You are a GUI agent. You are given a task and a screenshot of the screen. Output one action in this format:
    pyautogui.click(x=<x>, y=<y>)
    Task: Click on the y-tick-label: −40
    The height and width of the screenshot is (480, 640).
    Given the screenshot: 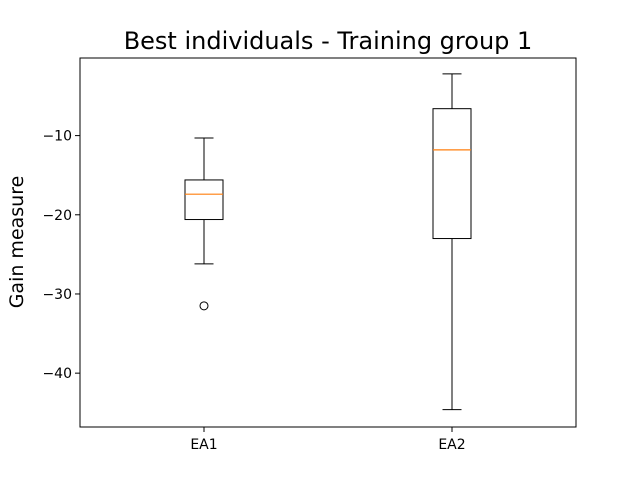 What is the action you would take?
    pyautogui.click(x=57, y=374)
    